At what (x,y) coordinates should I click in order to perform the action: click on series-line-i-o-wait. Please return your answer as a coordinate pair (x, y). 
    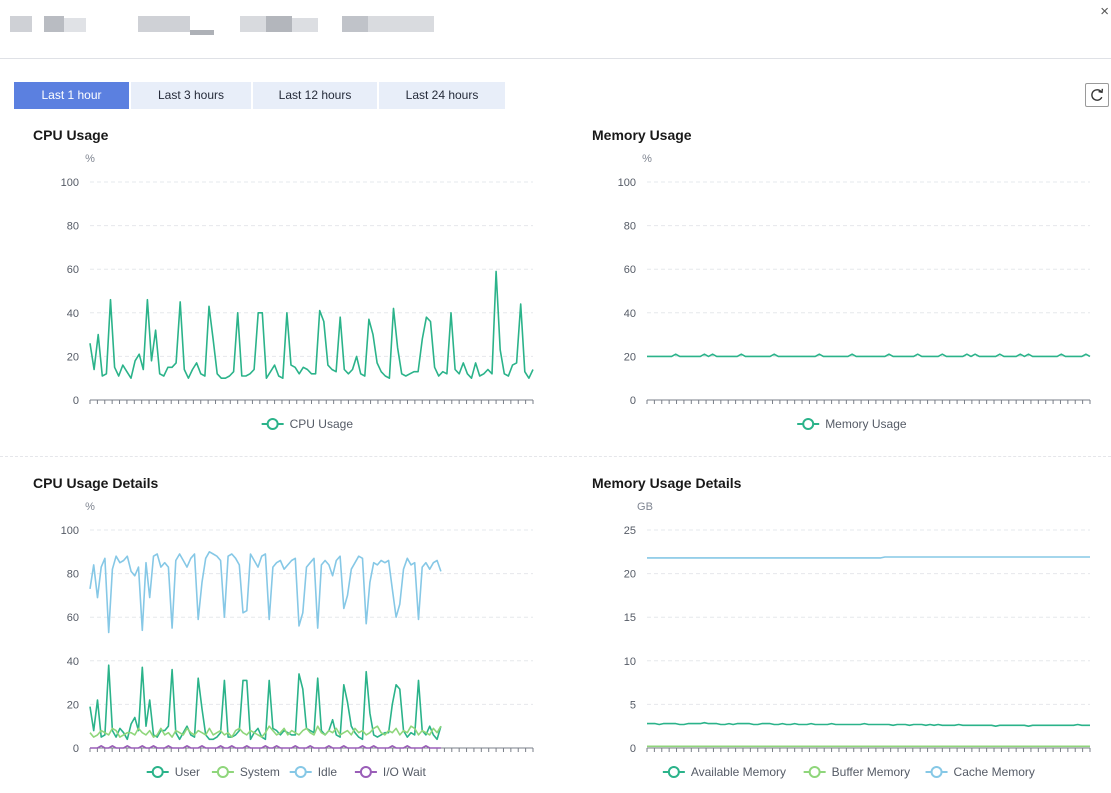
    Looking at the image, I should click on (265, 746).